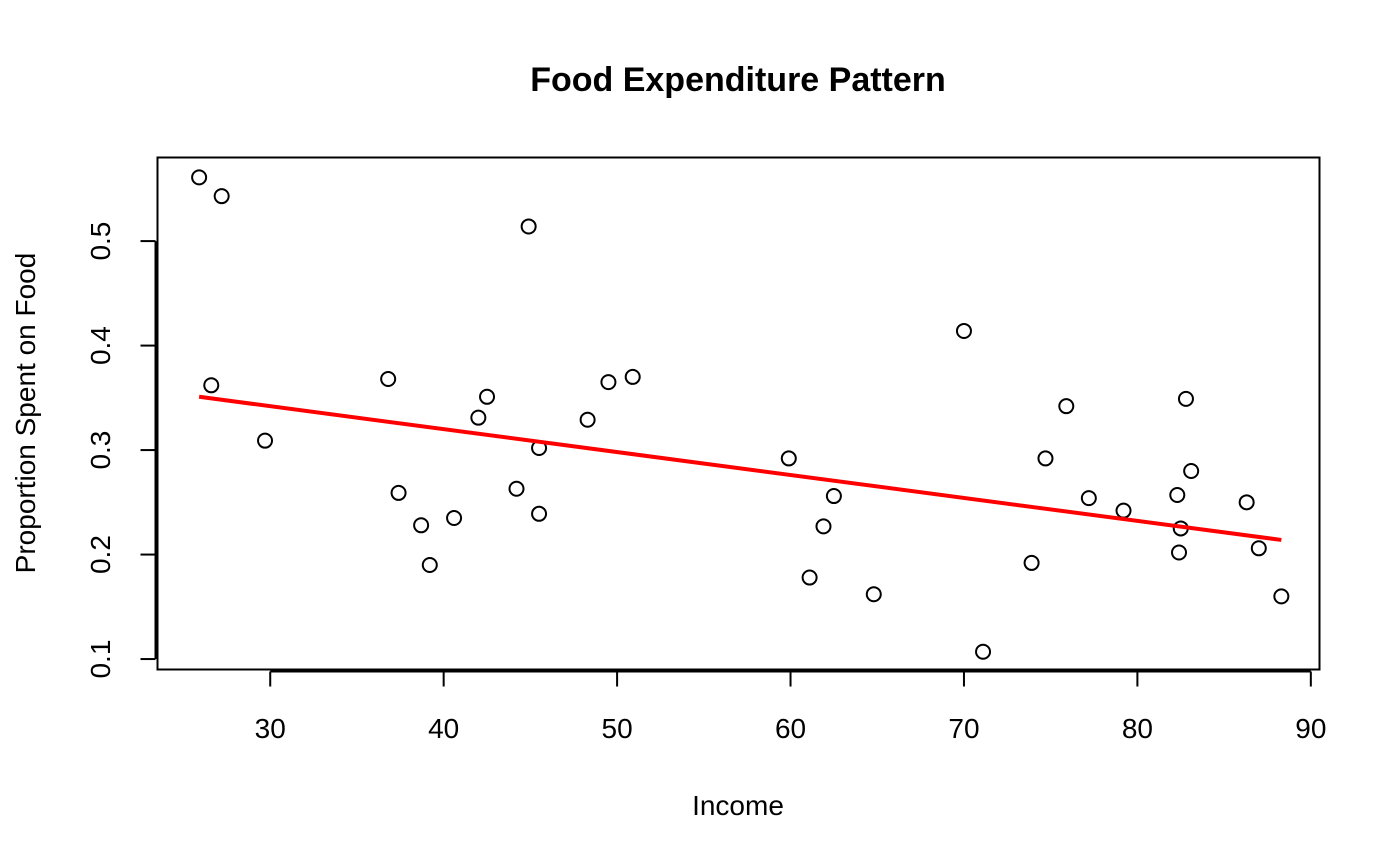 Image resolution: width=1400 pixels, height=866 pixels. What do you see at coordinates (25, 413) in the screenshot?
I see `y-axis-label: Proportion Spent on Food` at bounding box center [25, 413].